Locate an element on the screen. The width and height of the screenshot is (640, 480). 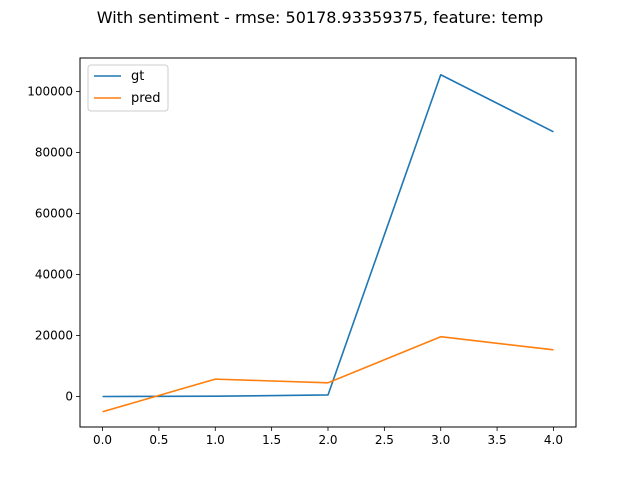
y-tick-label: 0 is located at coordinates (69, 397).